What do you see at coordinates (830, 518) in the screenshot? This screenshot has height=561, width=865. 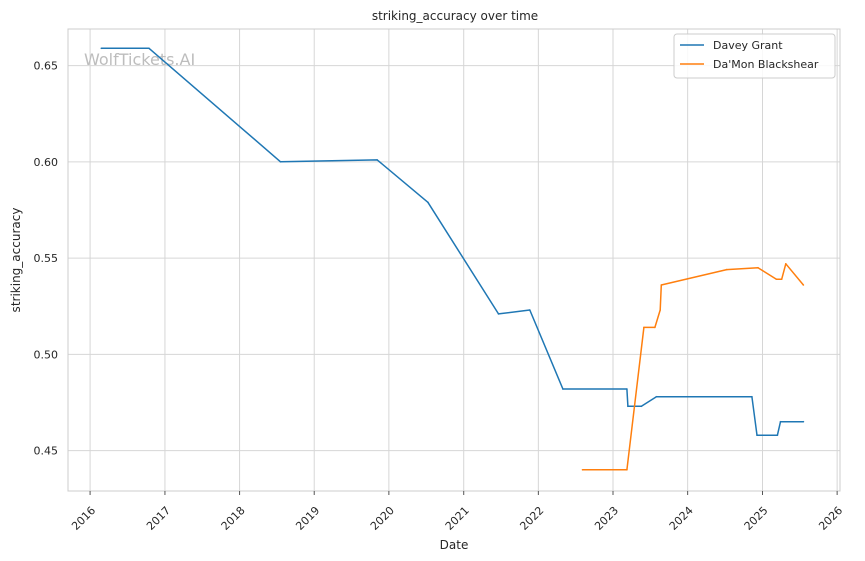 I see `x-tick-label: 2026` at bounding box center [830, 518].